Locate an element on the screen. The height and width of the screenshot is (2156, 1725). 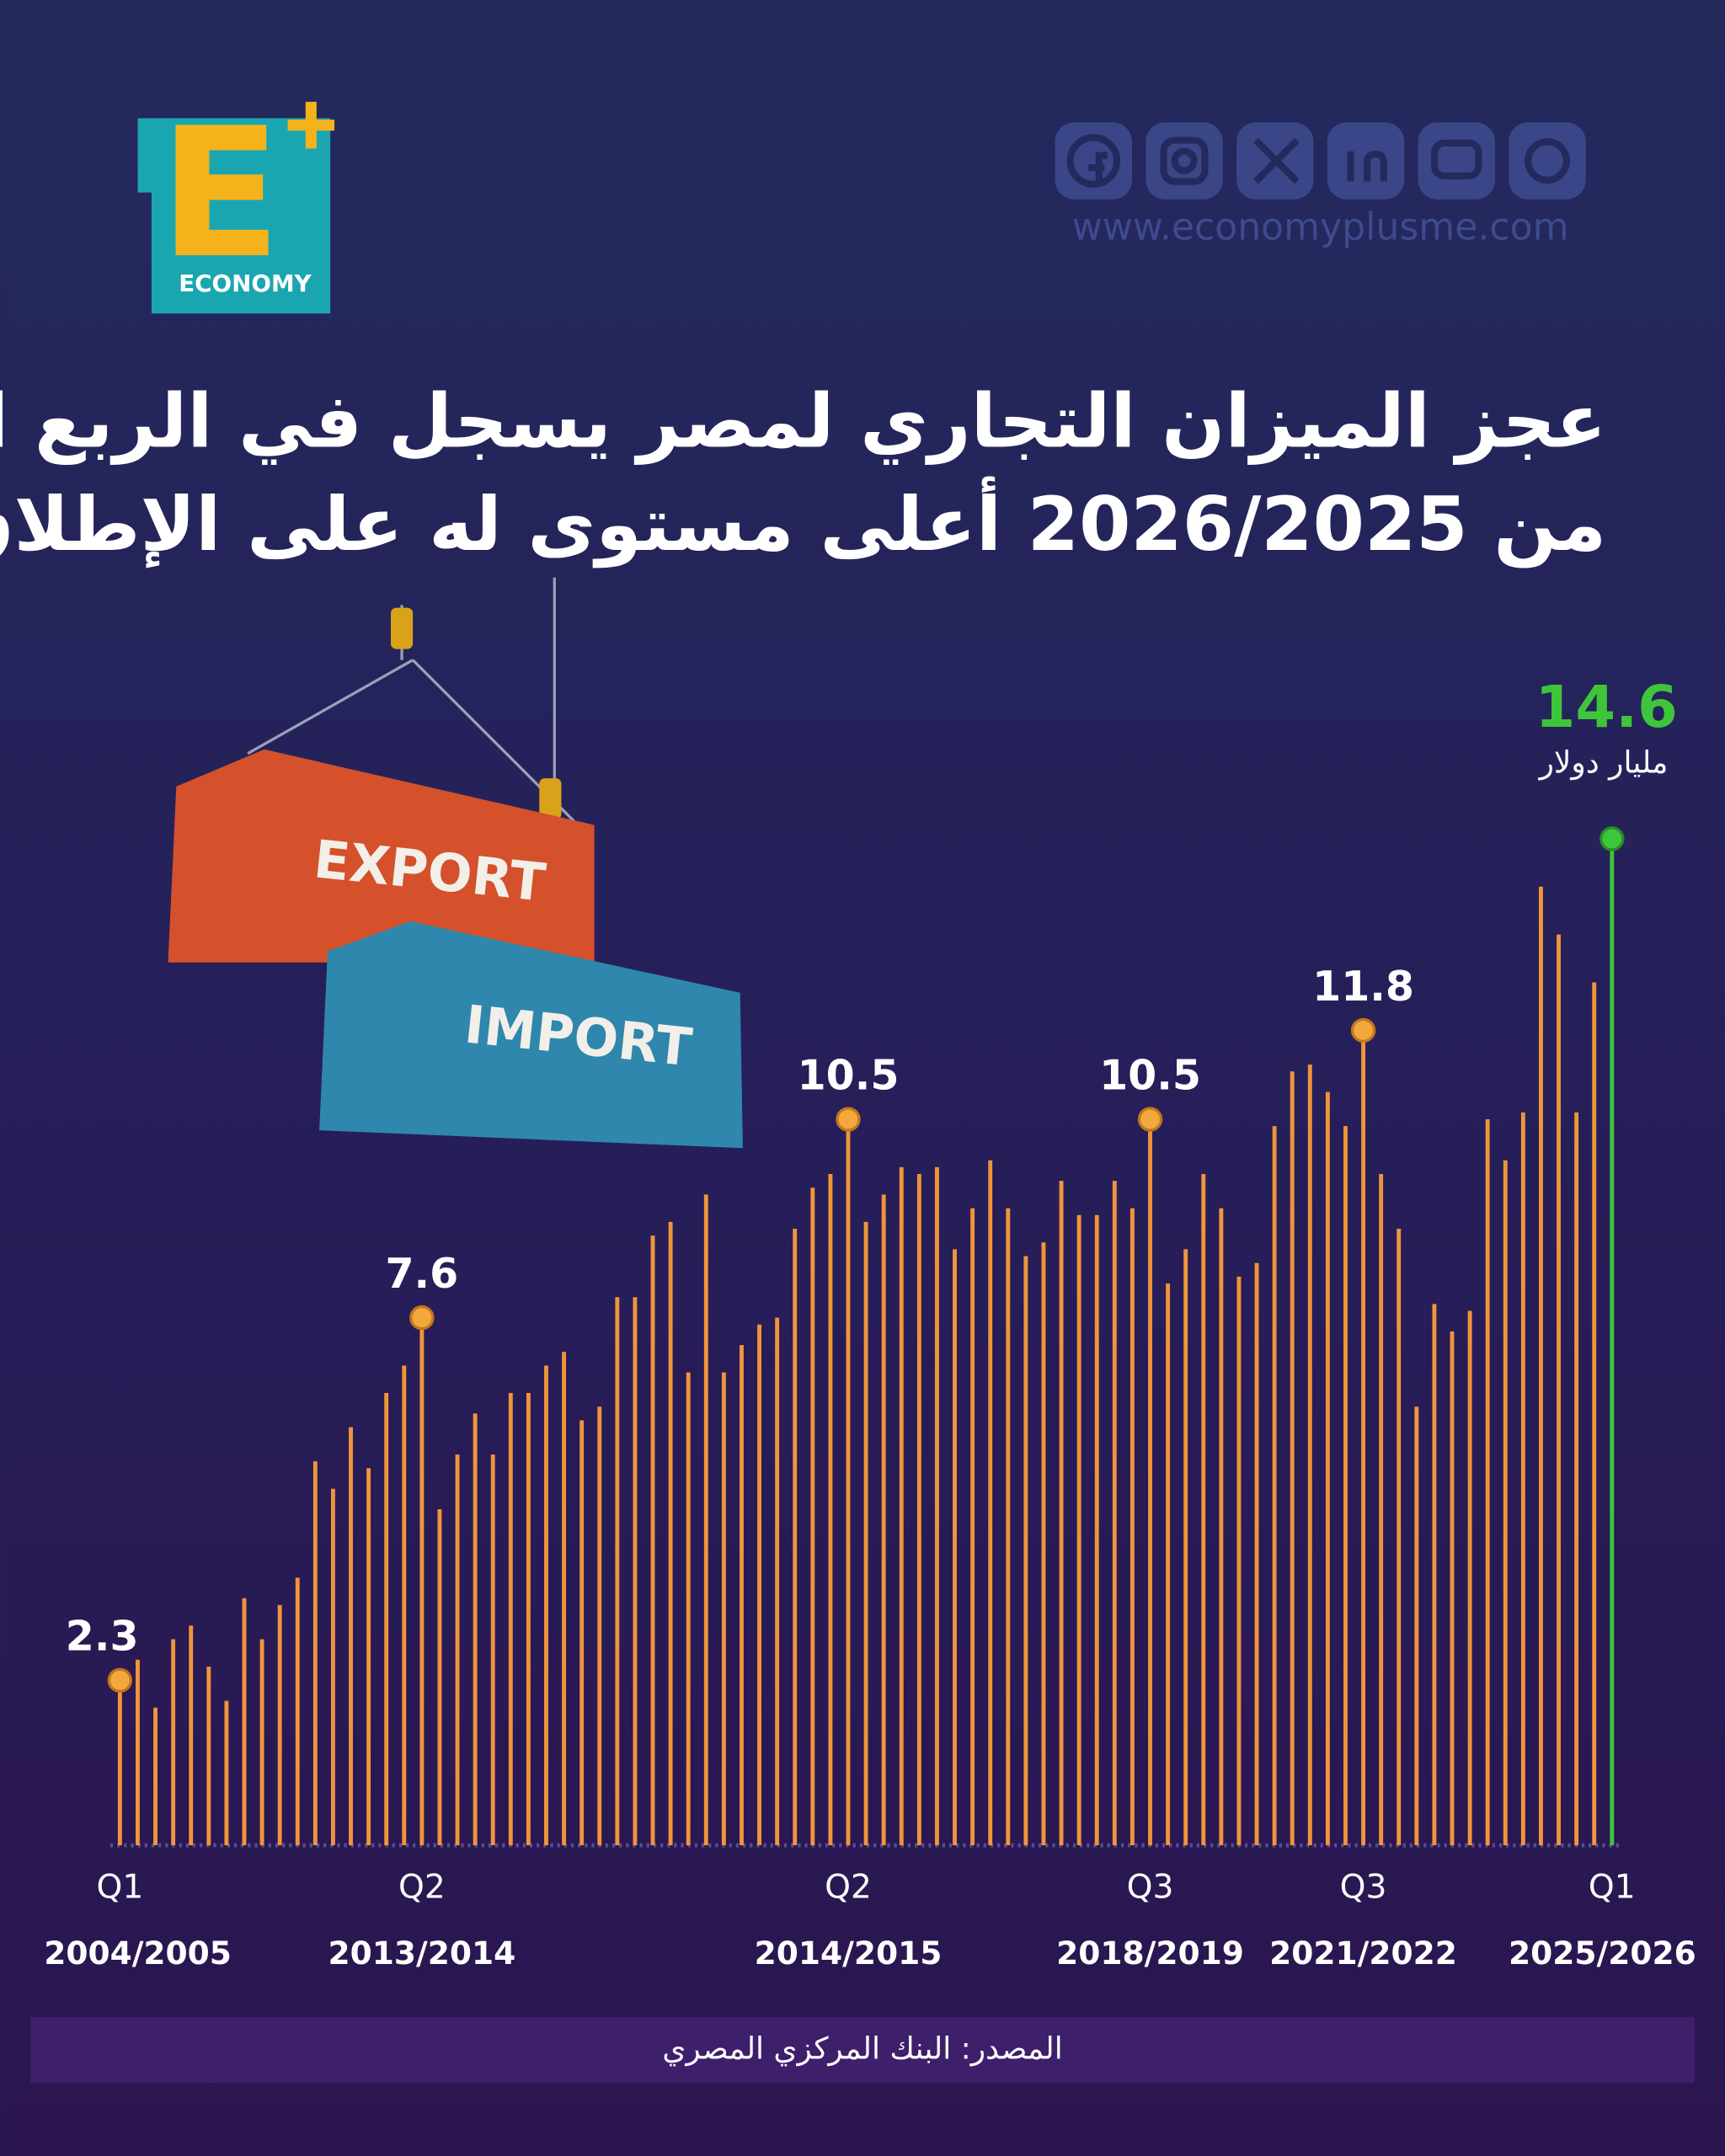
source: المصدر: البنك المركزي المصري is located at coordinates (862, 2048).